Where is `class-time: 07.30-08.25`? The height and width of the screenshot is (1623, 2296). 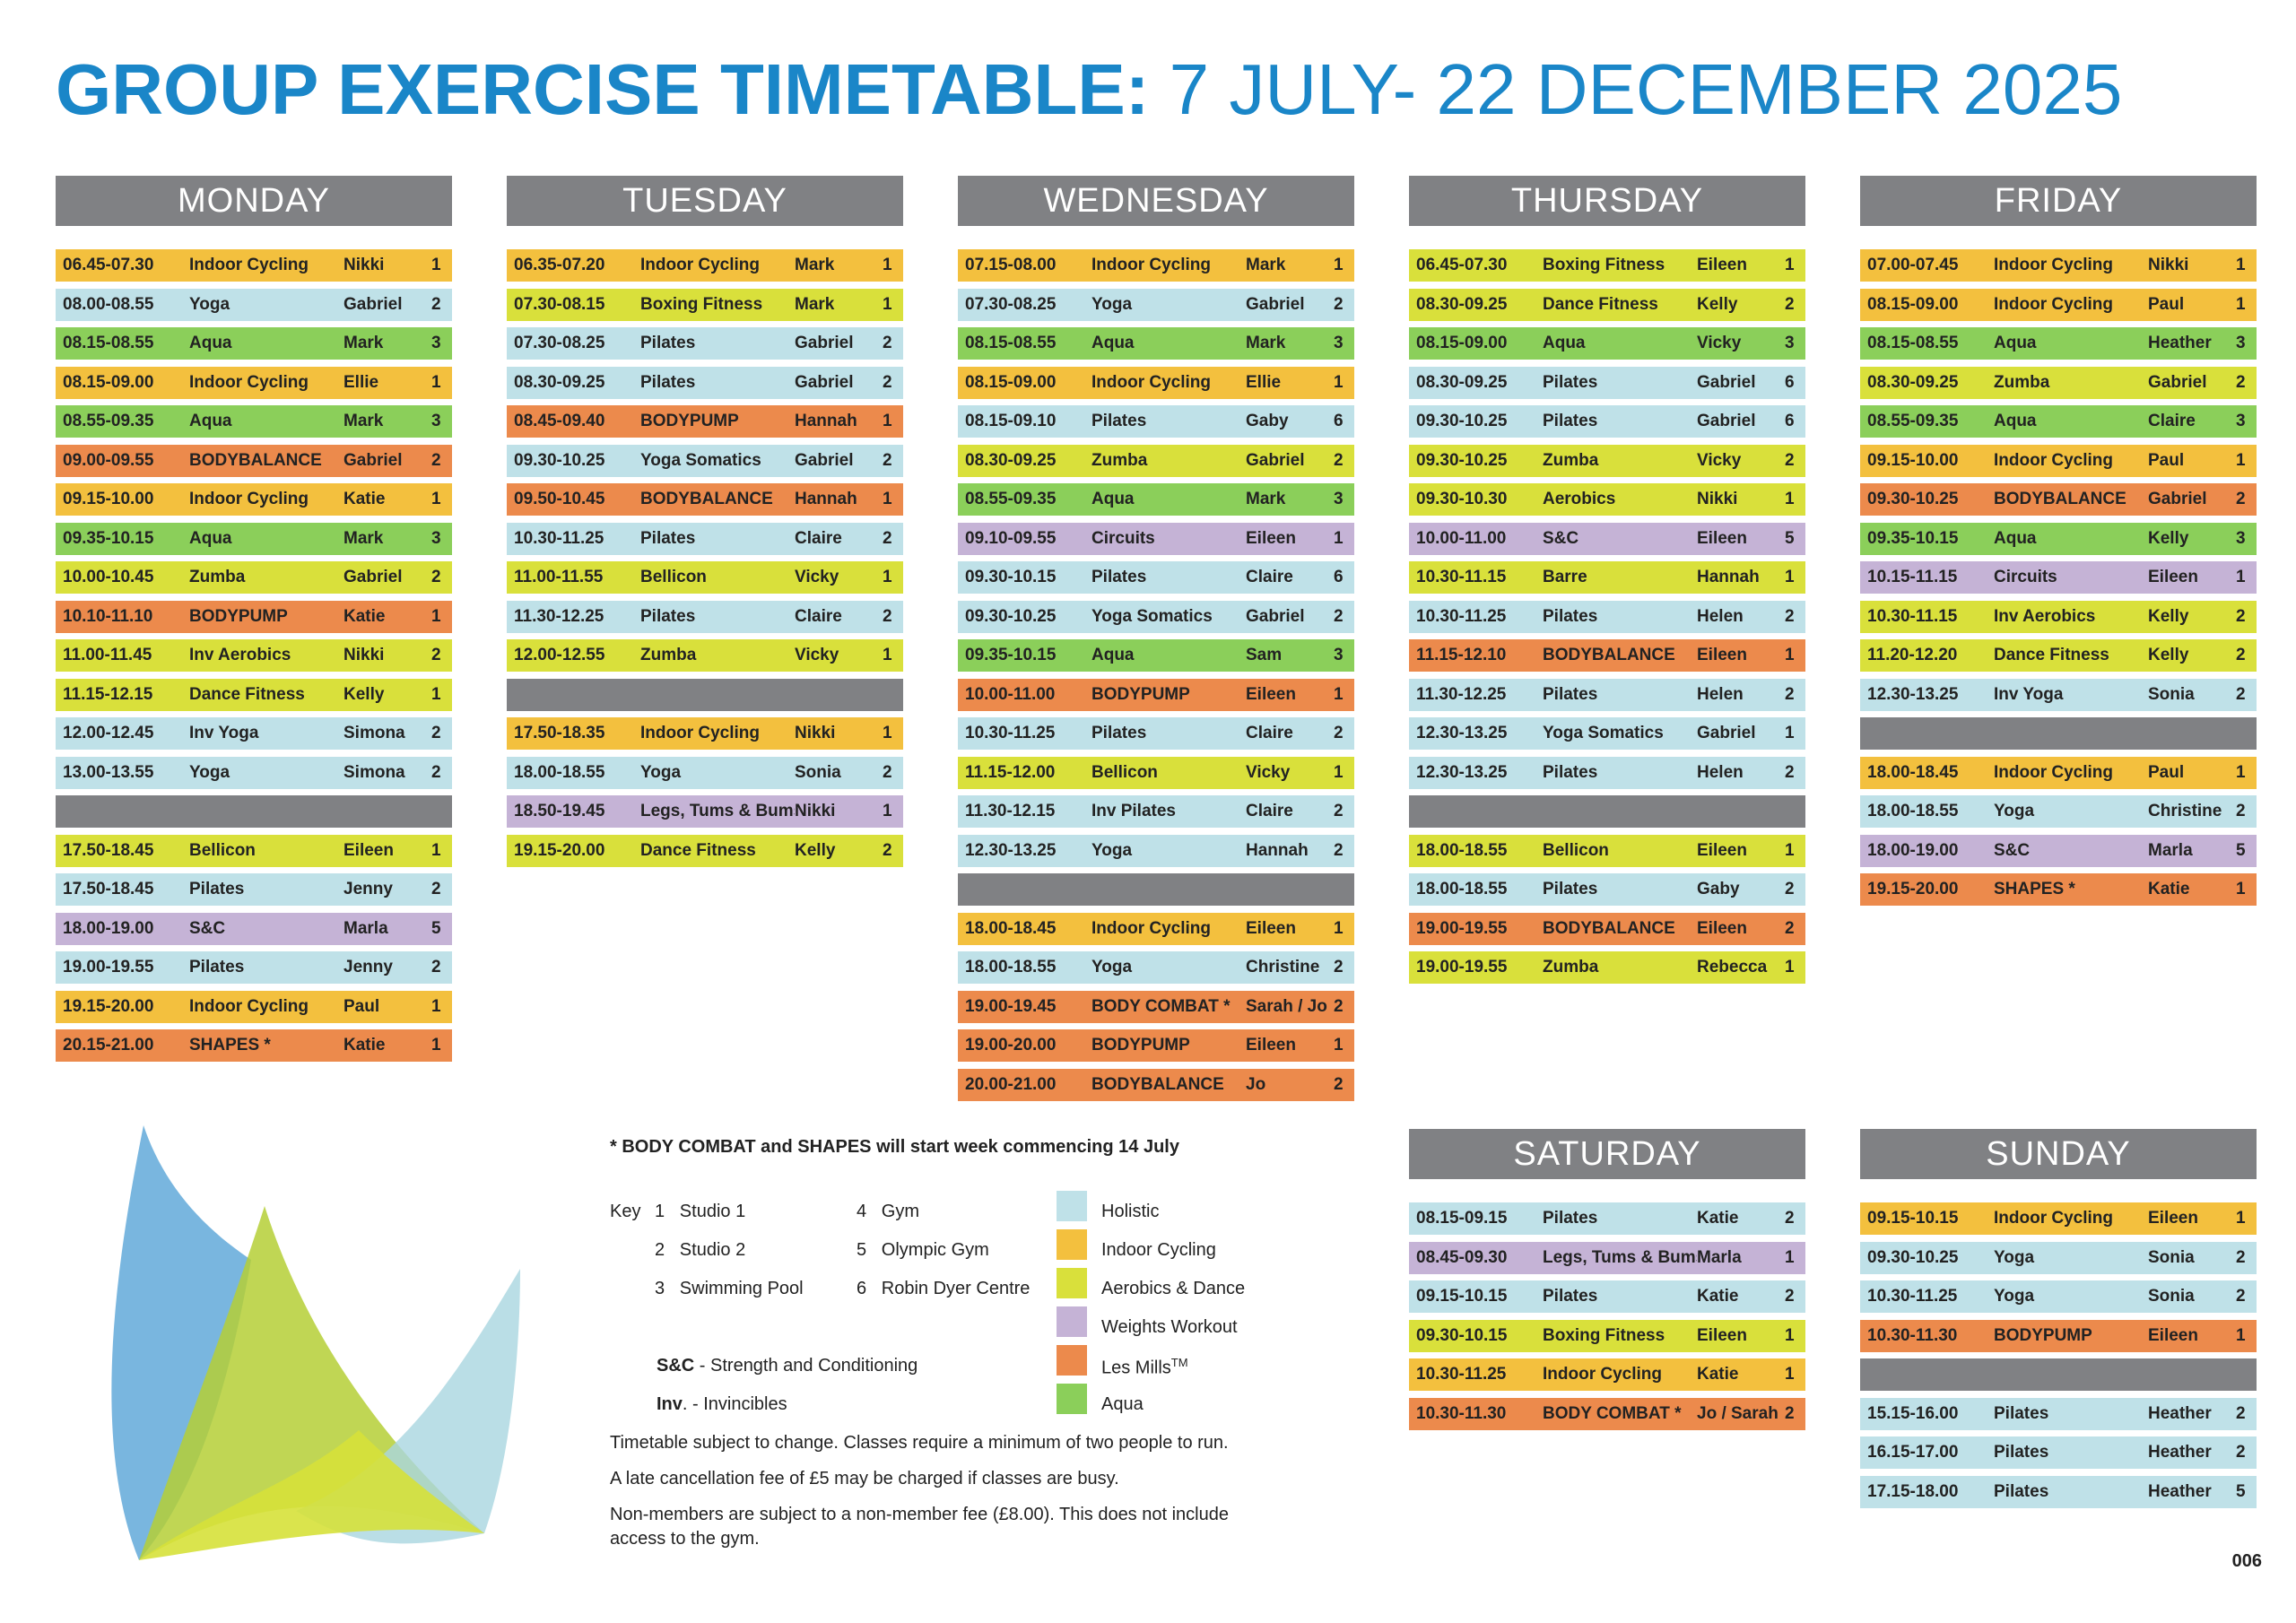
class-time: 07.30-08.25 is located at coordinates (559, 343).